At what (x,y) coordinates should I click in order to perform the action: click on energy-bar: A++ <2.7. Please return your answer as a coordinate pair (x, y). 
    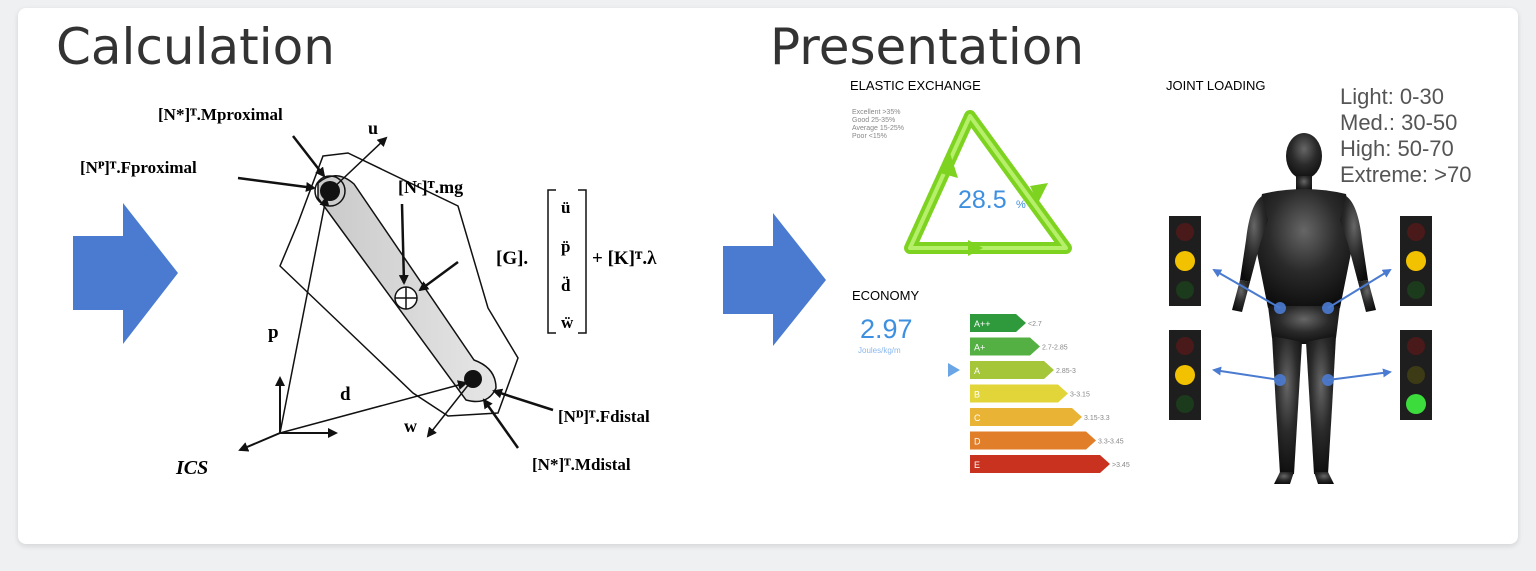
    Looking at the image, I should click on (1006, 323).